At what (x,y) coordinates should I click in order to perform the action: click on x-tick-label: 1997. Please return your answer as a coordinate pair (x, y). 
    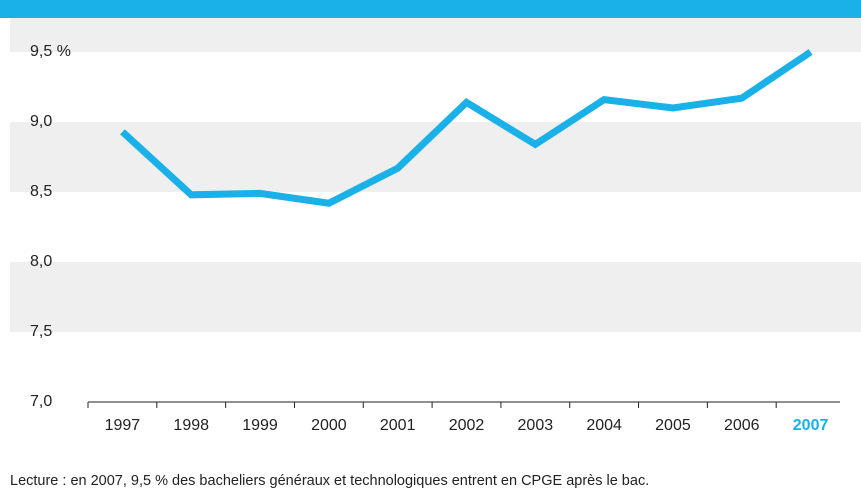
    Looking at the image, I should click on (123, 425).